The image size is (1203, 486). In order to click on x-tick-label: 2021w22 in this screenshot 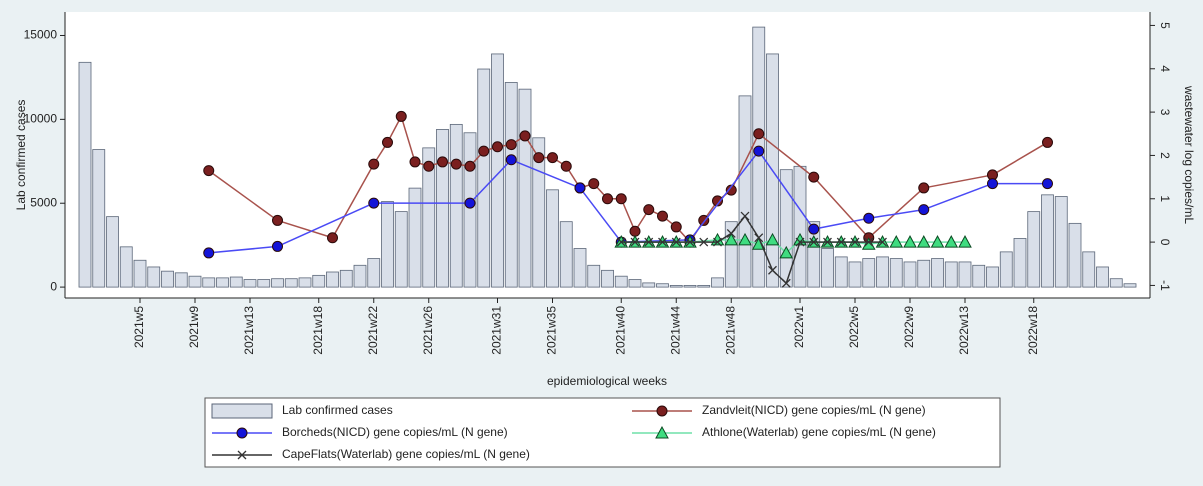, I will do `click(373, 330)`.